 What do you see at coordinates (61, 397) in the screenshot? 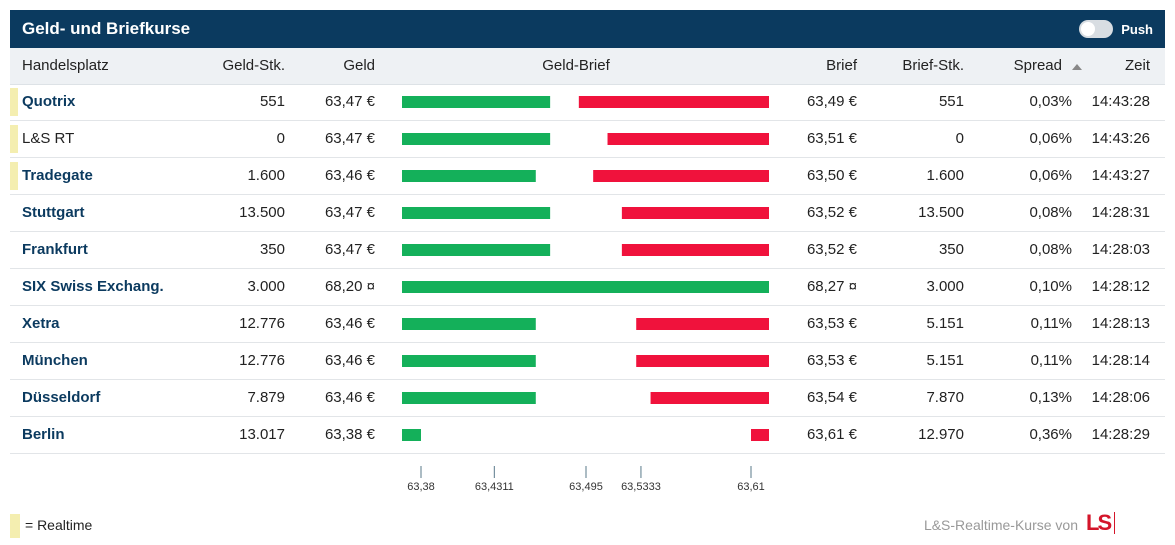
I see `market-name: Düsseldorf` at bounding box center [61, 397].